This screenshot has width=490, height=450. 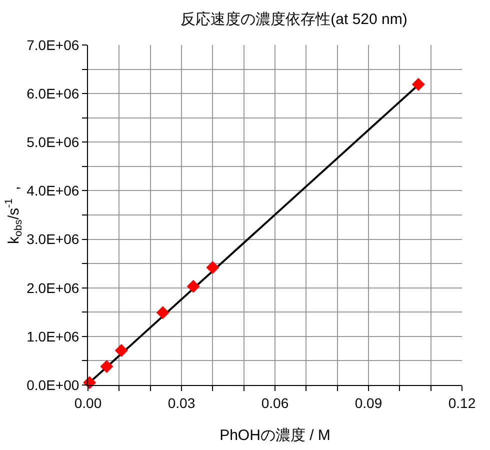 I want to click on y-tick-label: 2.0E+06, so click(x=53, y=288).